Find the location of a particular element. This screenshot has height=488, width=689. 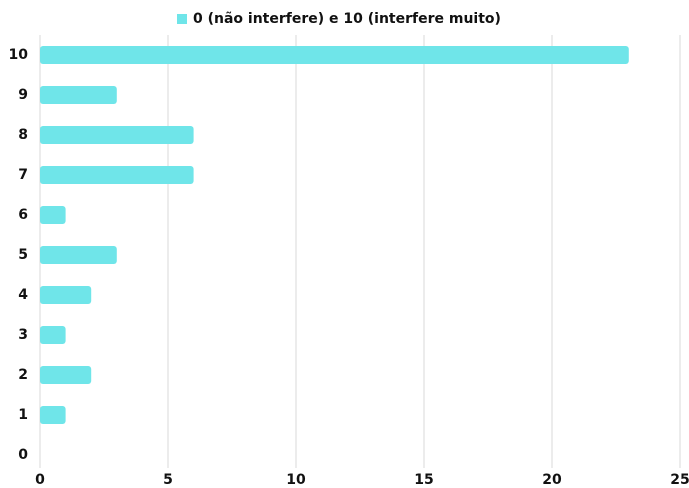

legend-label: 0 (não interfere) e 10 (interfere muito) is located at coordinates (347, 19).